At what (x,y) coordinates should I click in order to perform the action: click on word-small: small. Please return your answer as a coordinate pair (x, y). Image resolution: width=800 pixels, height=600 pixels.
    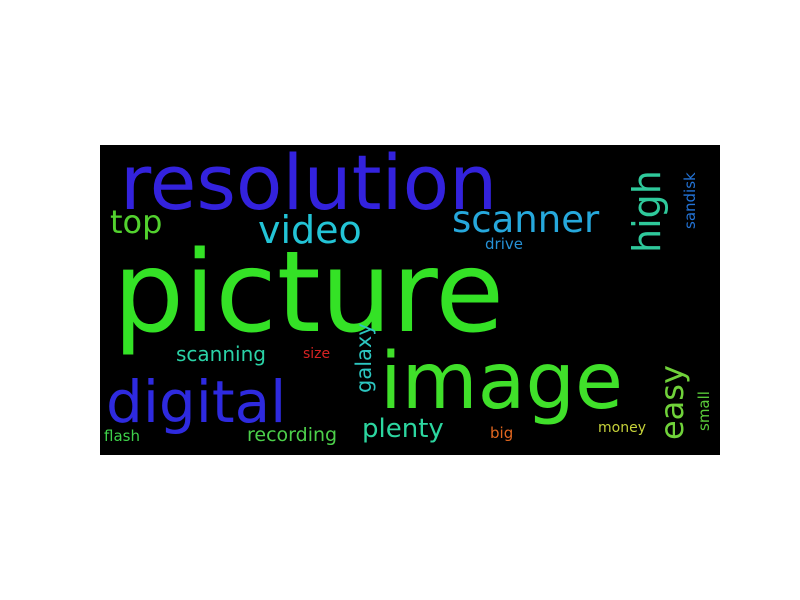
    Looking at the image, I should click on (704, 411).